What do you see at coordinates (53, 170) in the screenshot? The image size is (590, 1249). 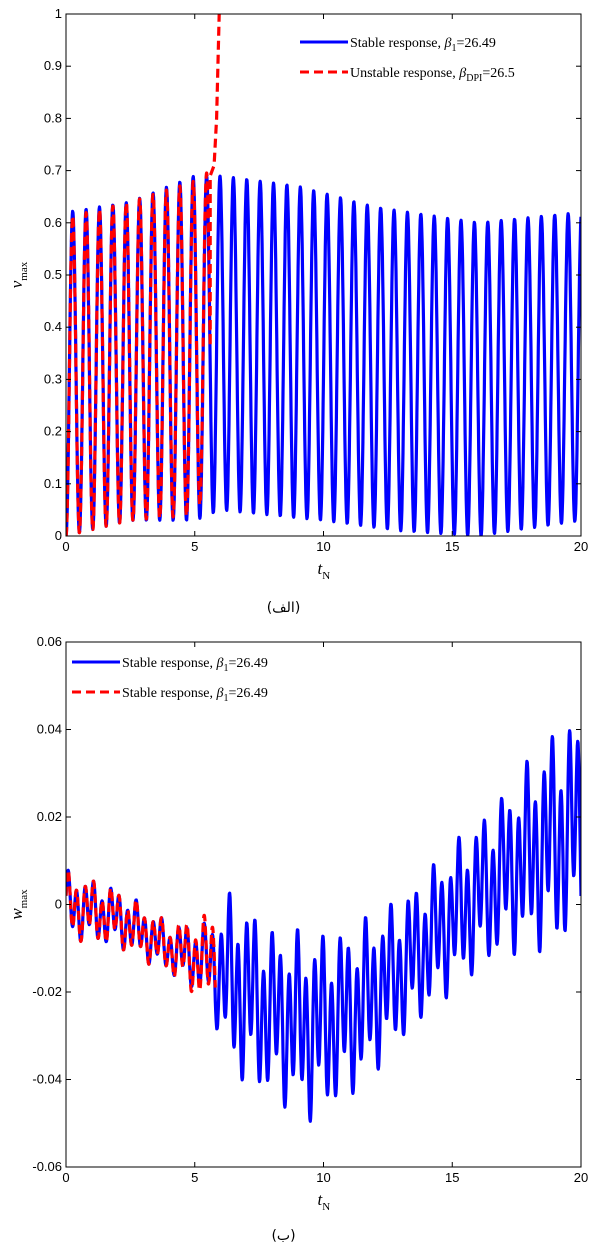 I see `y-tick-label: 0.7` at bounding box center [53, 170].